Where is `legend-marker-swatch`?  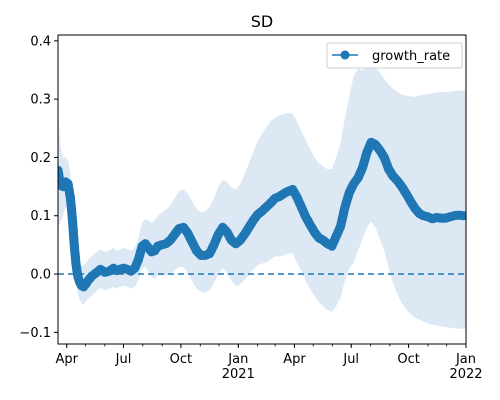
legend-marker-swatch is located at coordinates (345, 55).